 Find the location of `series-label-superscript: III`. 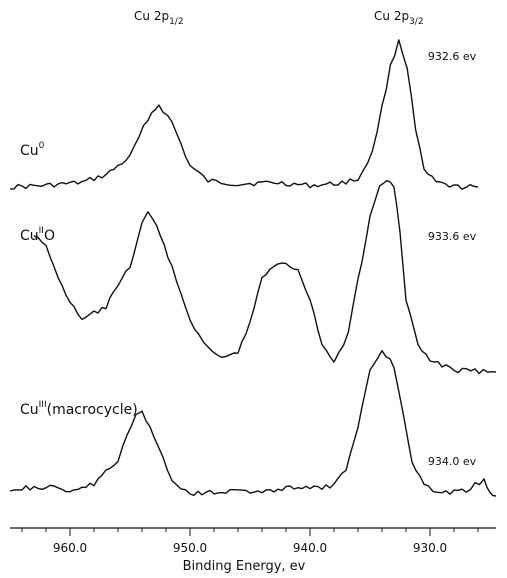

series-label-superscript: III is located at coordinates (43, 405).